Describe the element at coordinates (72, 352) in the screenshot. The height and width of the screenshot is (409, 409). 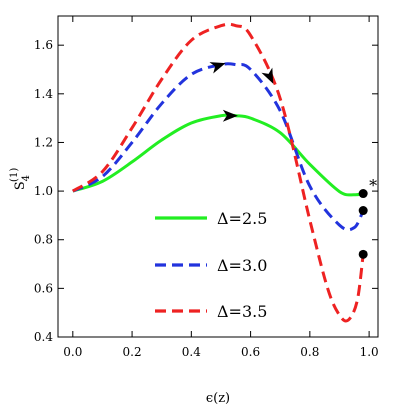
I see `x-tick-label: 0.0` at that location.